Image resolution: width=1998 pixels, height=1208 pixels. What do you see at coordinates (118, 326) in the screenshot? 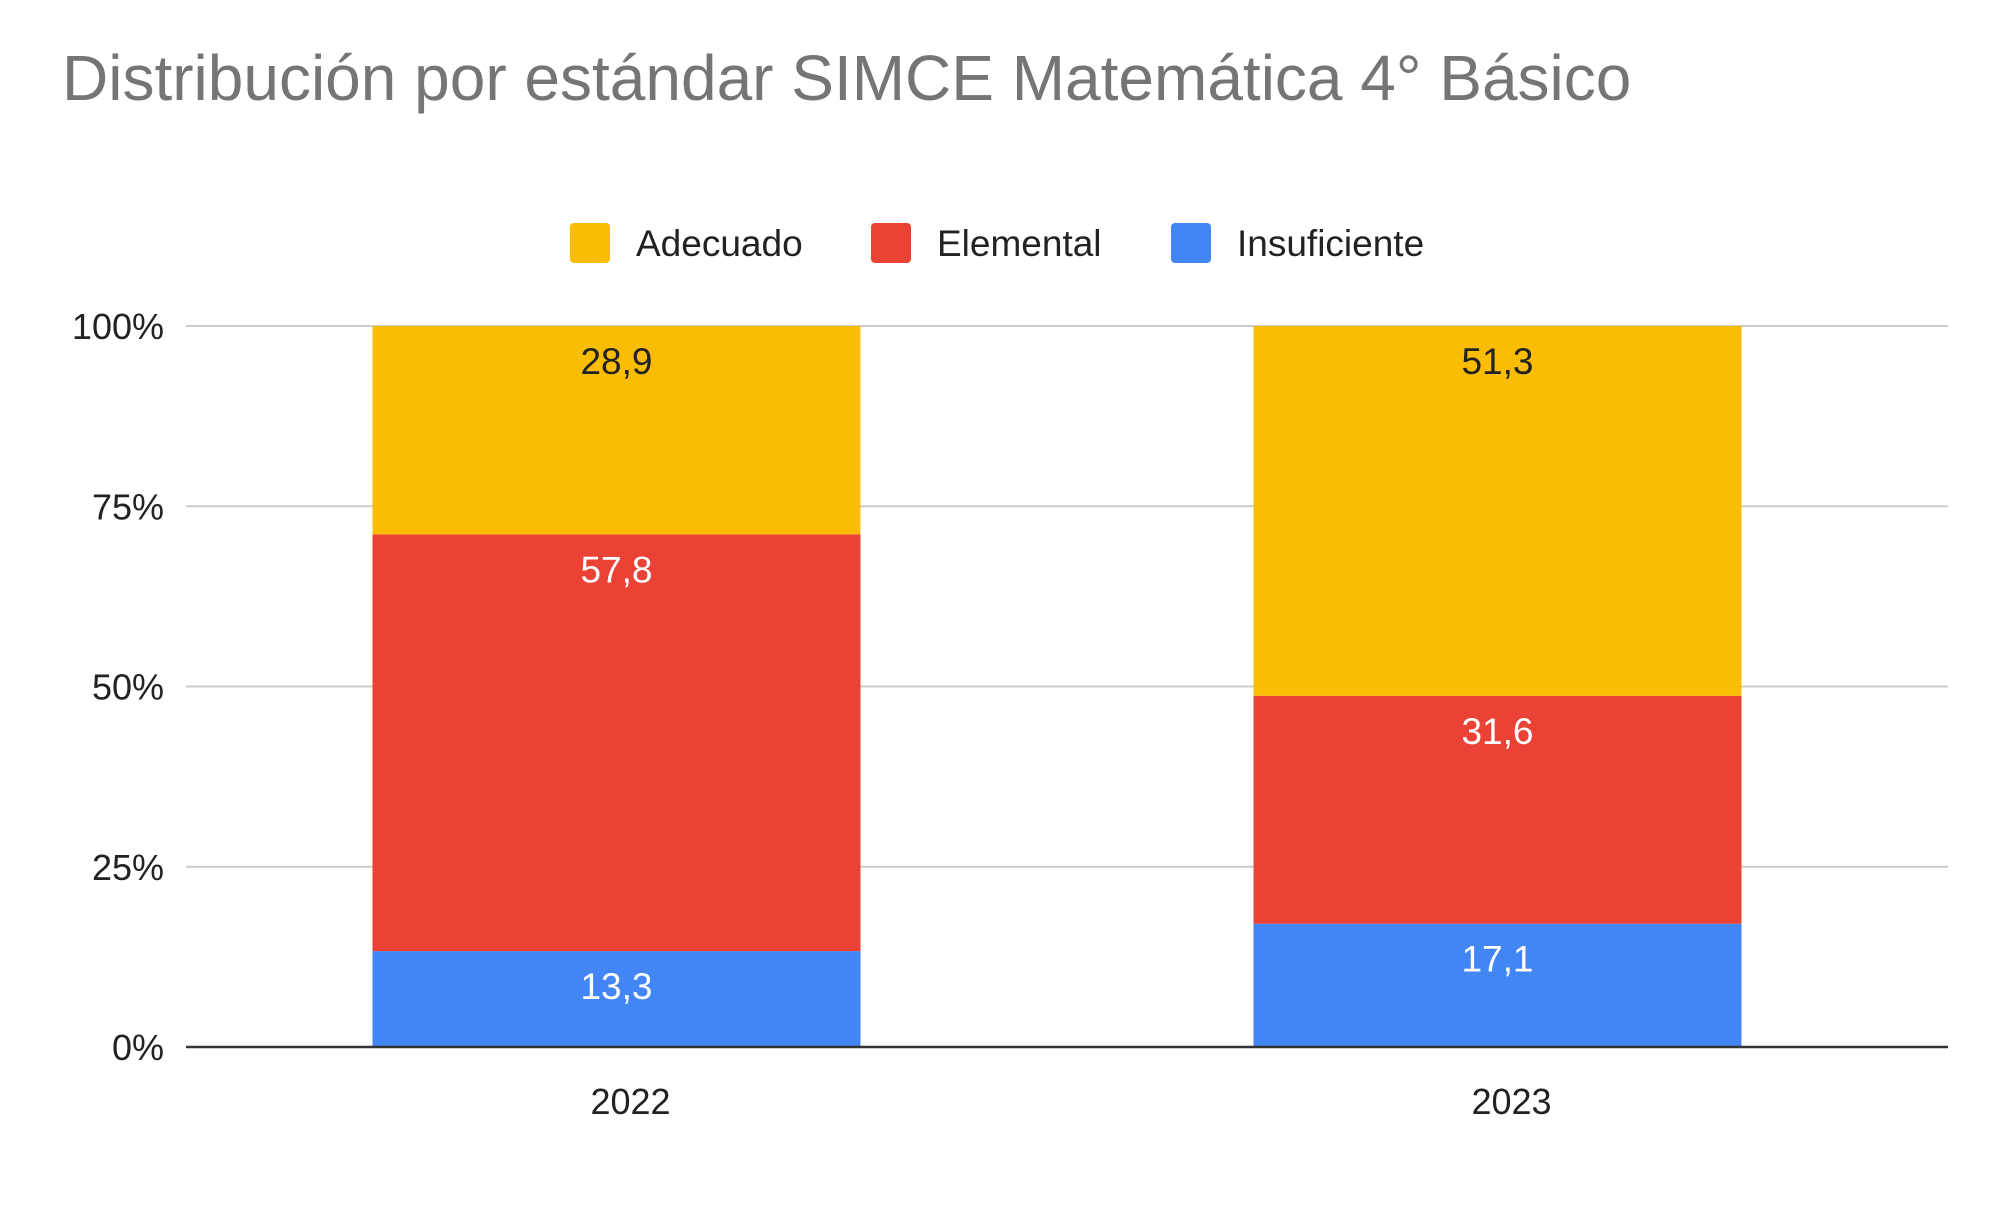
I see `y-tick-label: 100%` at bounding box center [118, 326].